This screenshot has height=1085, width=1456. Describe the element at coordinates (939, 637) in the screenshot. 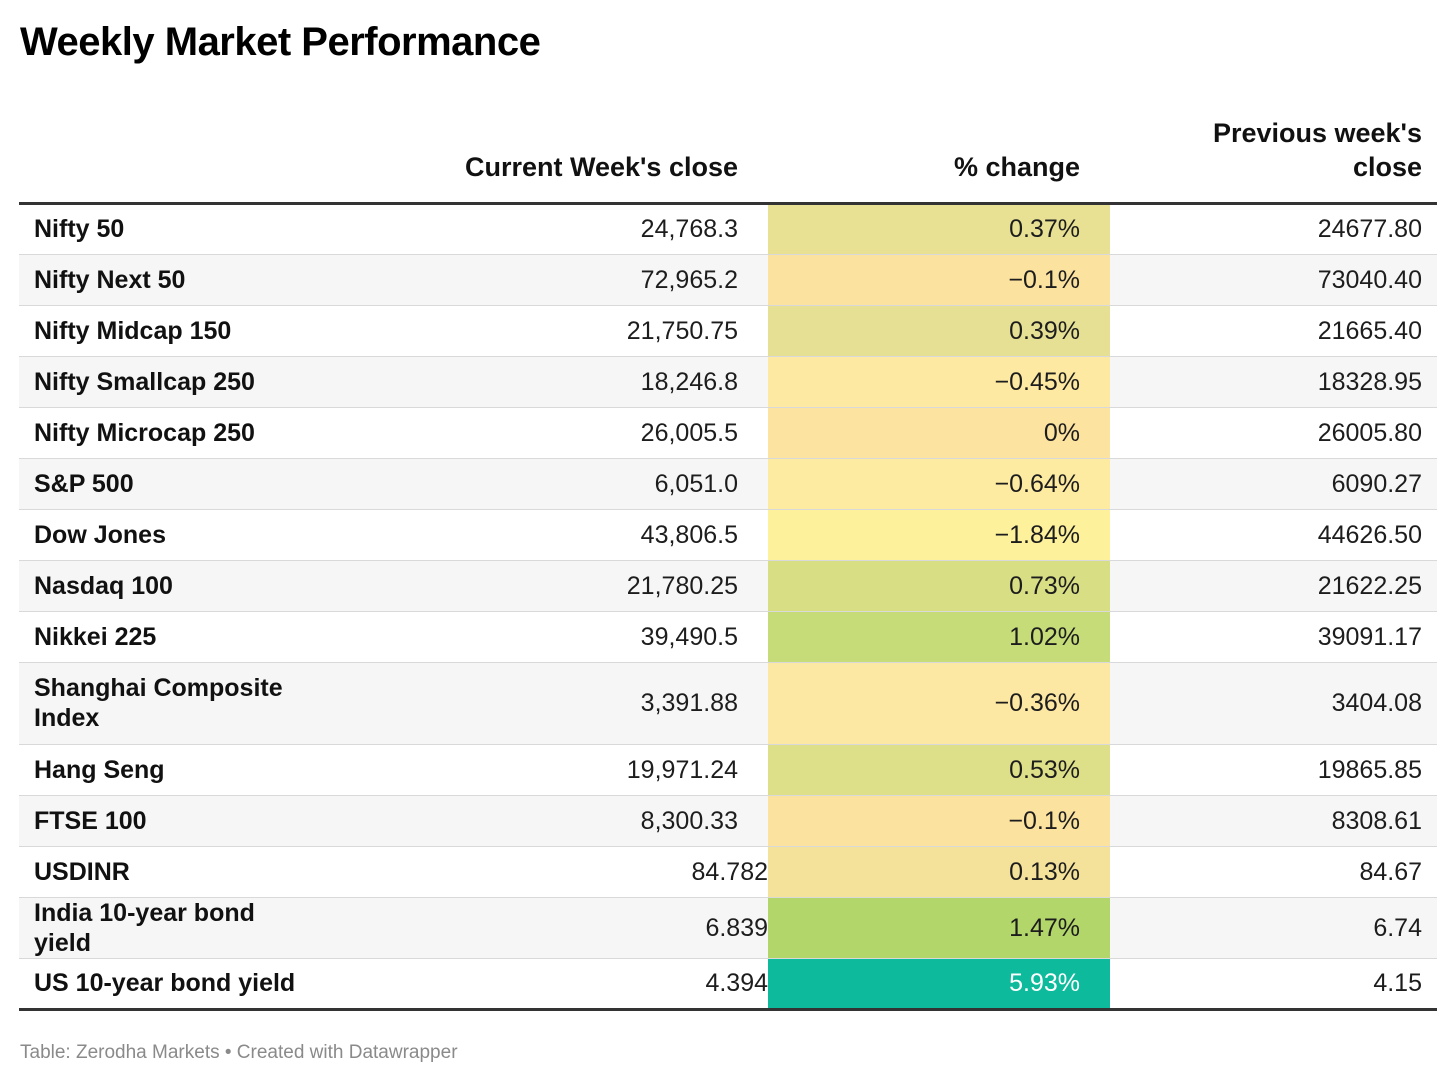

I see `row-pct-change: 1.02%` at that location.